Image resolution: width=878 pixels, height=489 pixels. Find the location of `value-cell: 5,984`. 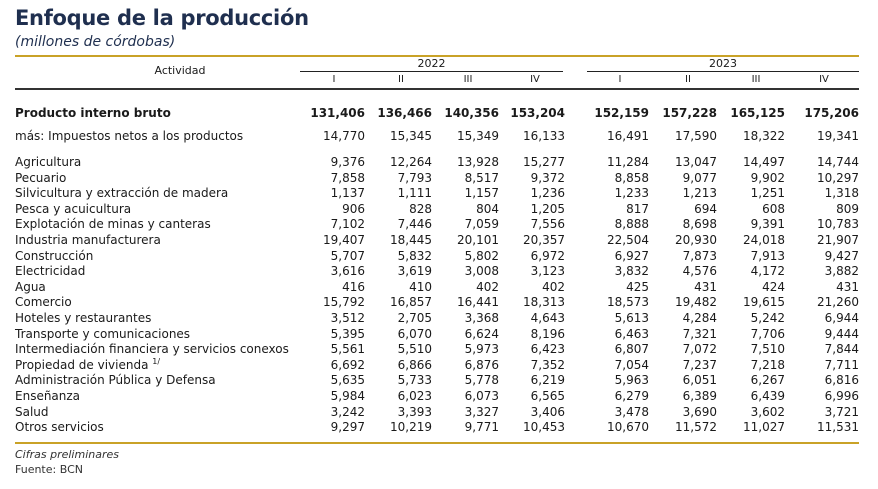

value-cell: 5,984 is located at coordinates (347, 395).